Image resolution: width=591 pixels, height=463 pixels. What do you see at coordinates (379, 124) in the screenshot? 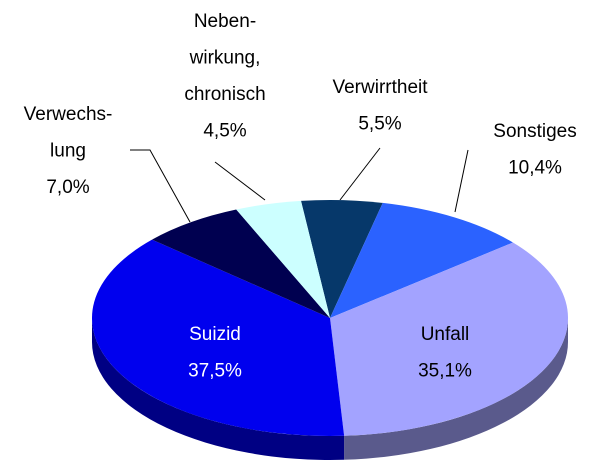
I see `value-label: 5,5%` at bounding box center [379, 124].